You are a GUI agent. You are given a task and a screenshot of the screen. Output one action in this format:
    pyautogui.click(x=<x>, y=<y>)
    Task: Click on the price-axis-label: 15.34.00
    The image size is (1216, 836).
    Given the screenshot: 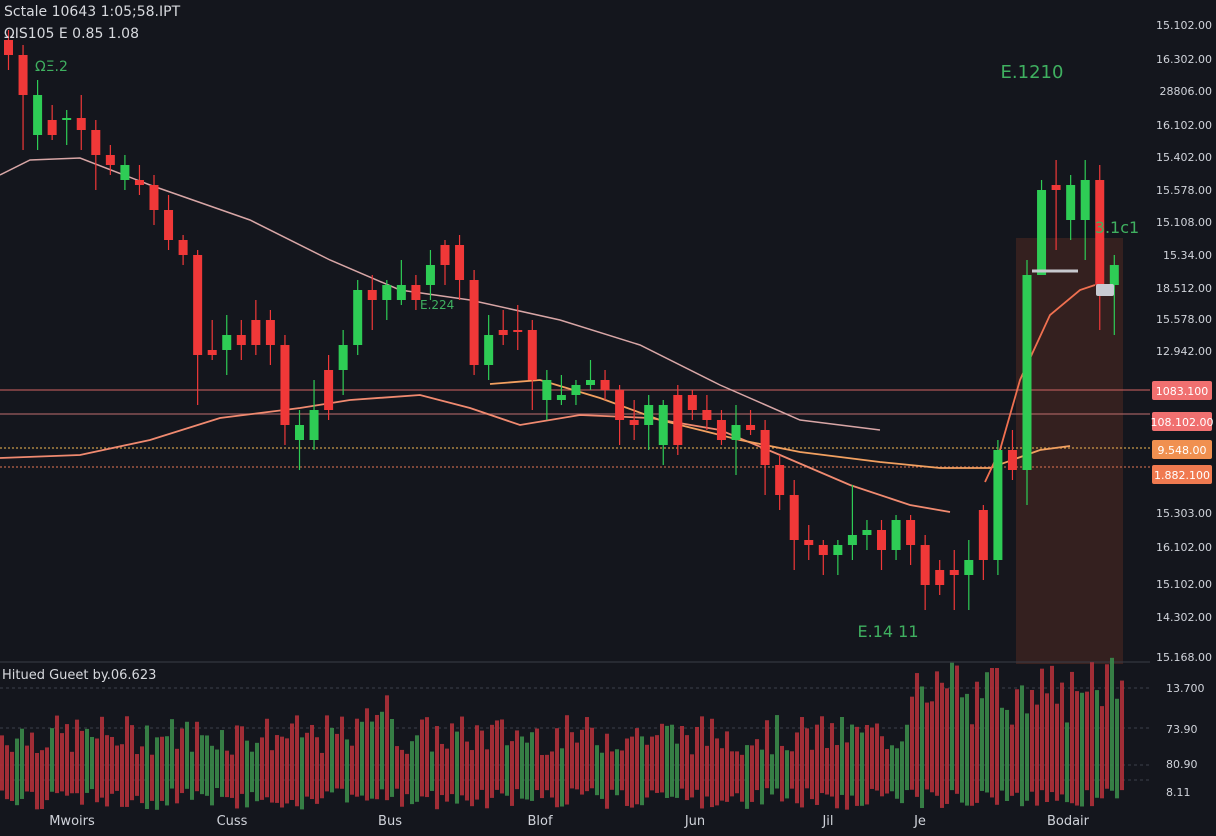 What is the action you would take?
    pyautogui.click(x=1187, y=255)
    